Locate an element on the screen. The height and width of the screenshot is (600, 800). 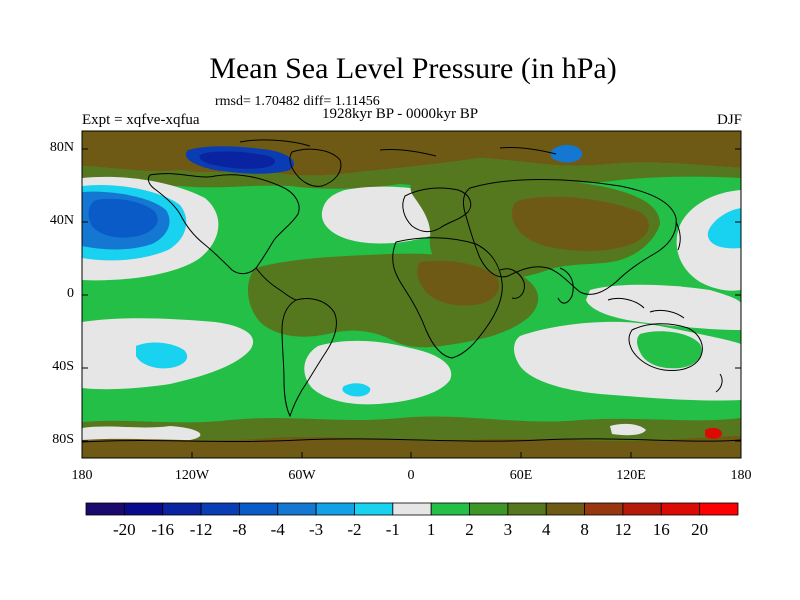
colorbar-label: 1 is located at coordinates (431, 529).